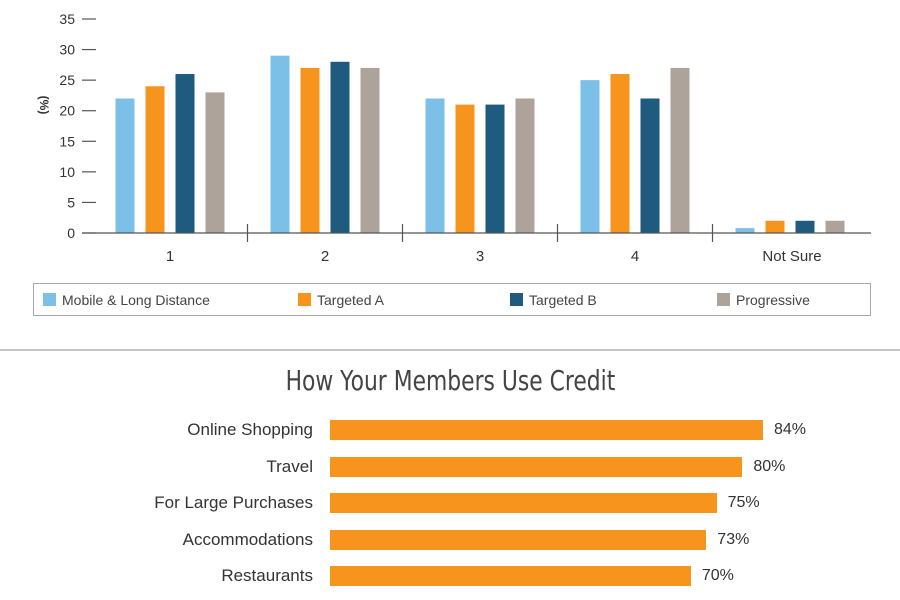 This screenshot has height=600, width=900. What do you see at coordinates (717, 575) in the screenshot?
I see `hbar-value-label: 70%` at bounding box center [717, 575].